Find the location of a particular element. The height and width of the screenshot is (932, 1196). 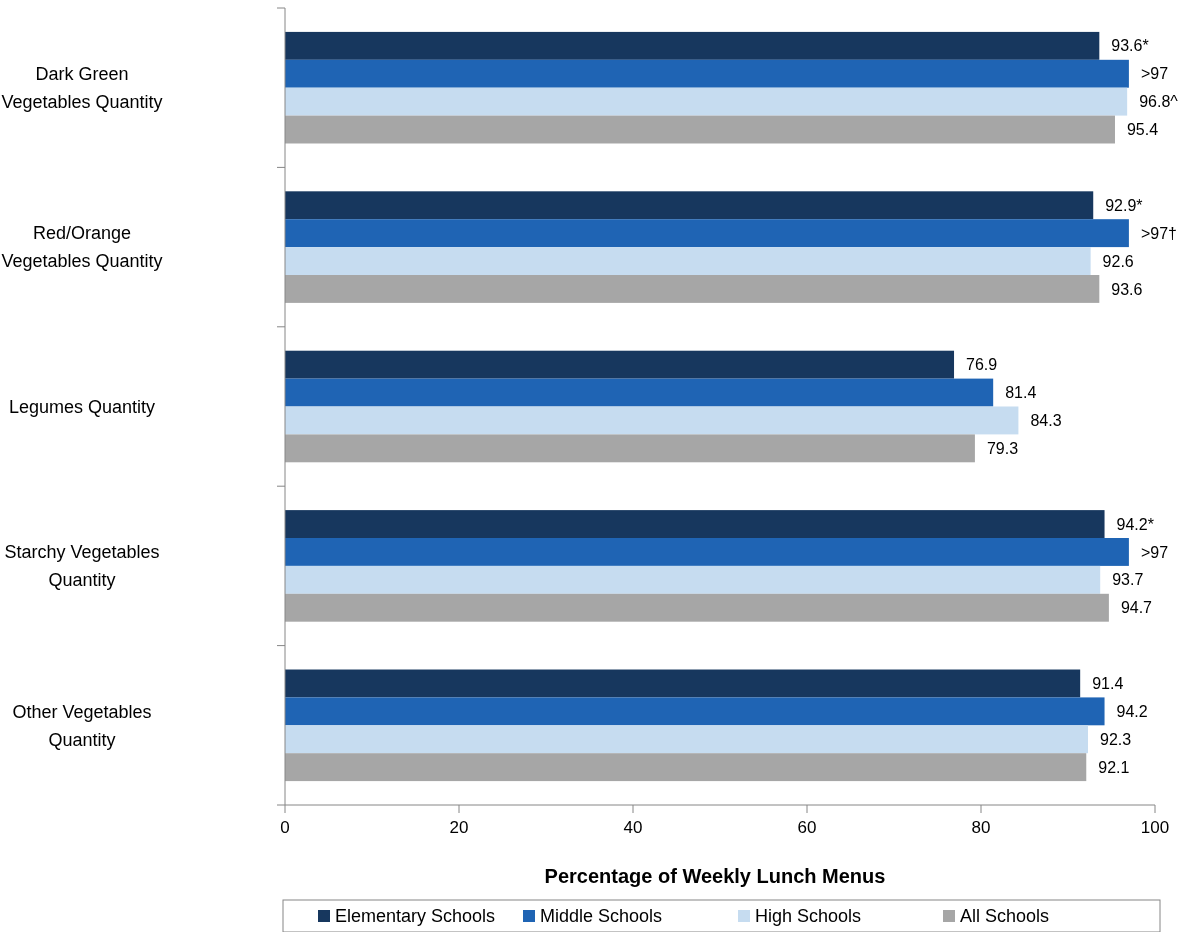

y-tick-label: Starchy Vegetables Quantity is located at coordinates (82, 566).